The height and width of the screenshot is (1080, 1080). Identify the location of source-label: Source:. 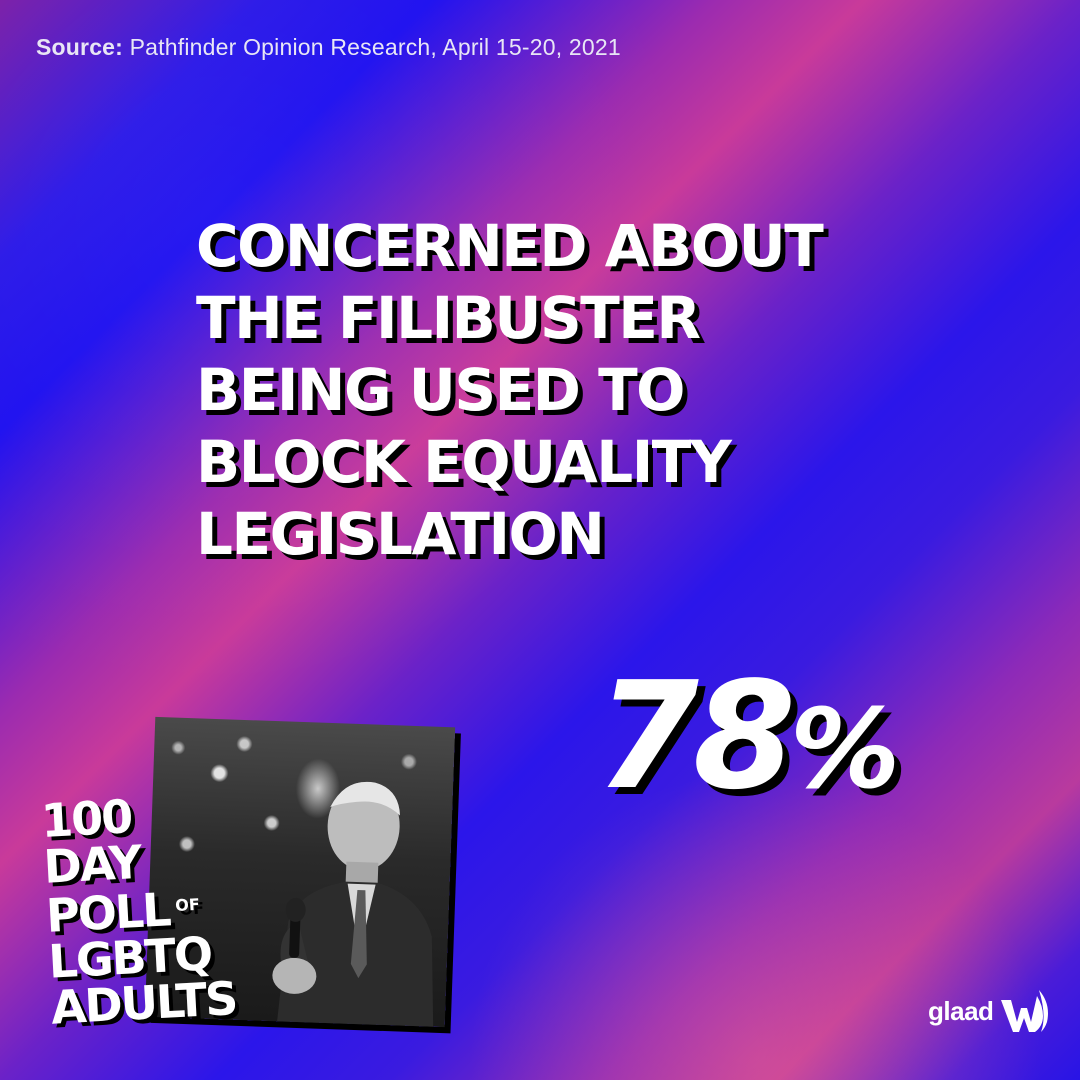
(80, 47).